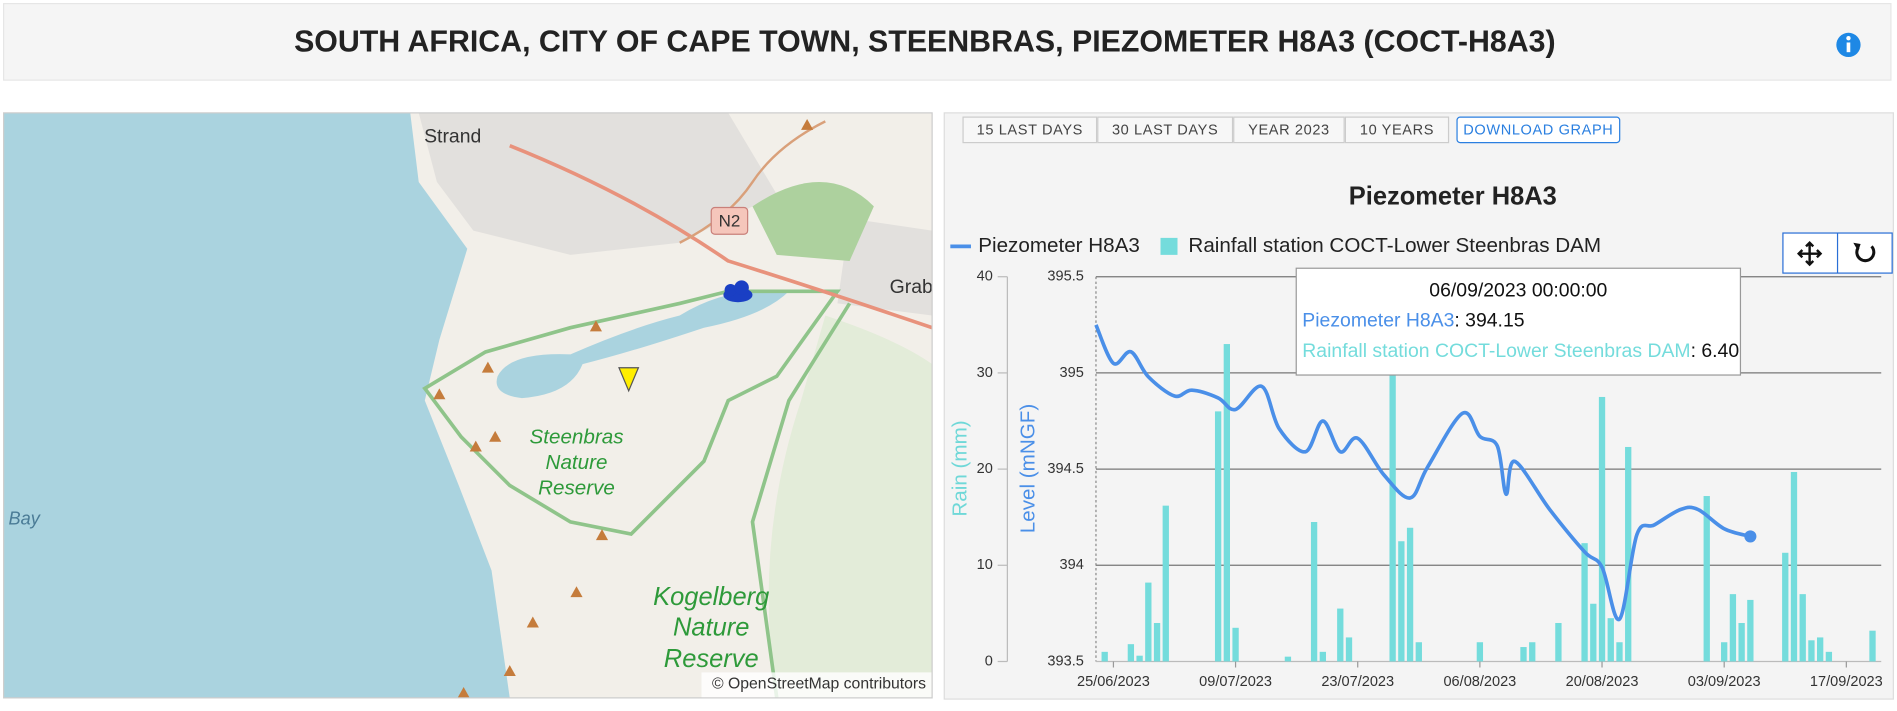 The image size is (1897, 711). What do you see at coordinates (1837, 253) in the screenshot?
I see `zoom-controls` at bounding box center [1837, 253].